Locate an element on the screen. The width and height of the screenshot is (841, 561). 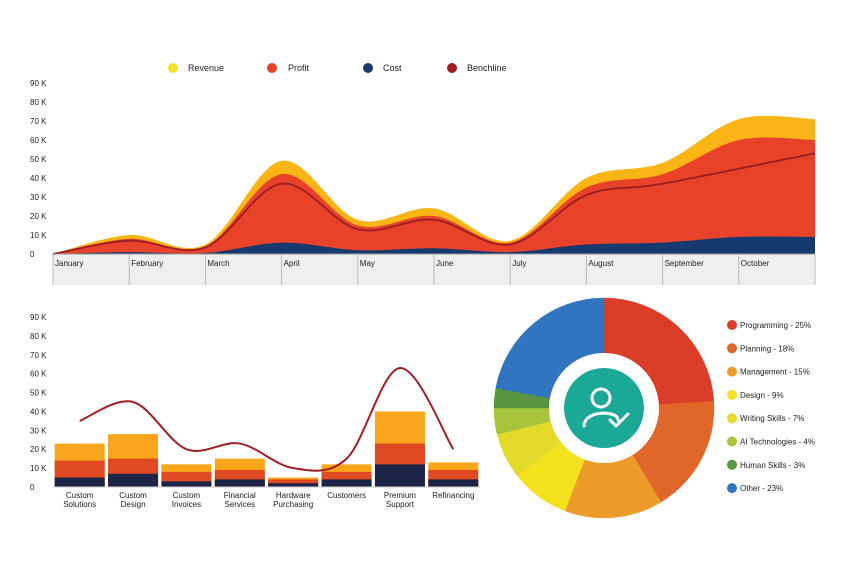
bar-y-tick-label: 60 K is located at coordinates (38, 374).